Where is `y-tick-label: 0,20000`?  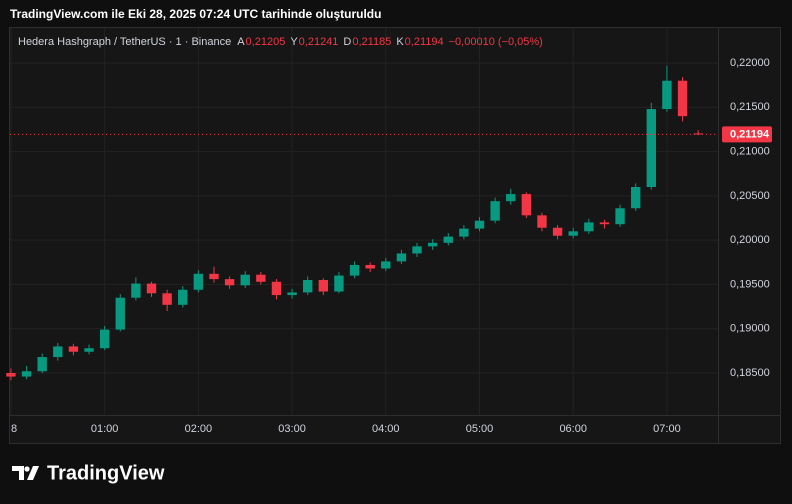
y-tick-label: 0,20000 is located at coordinates (750, 240).